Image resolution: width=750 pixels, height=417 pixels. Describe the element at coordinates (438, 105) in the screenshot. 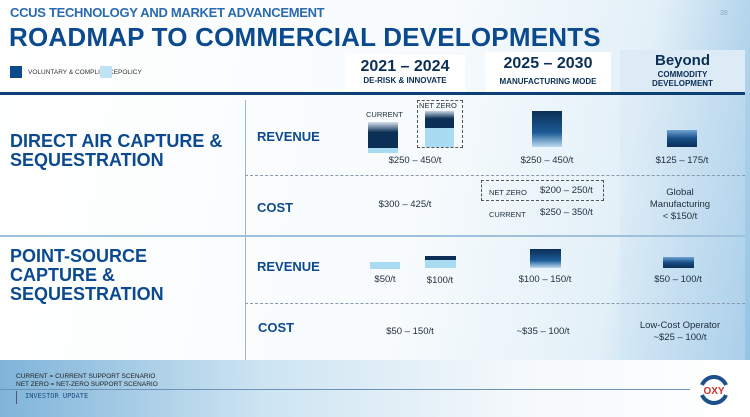

I see `netzero-tag: NET ZERO` at that location.